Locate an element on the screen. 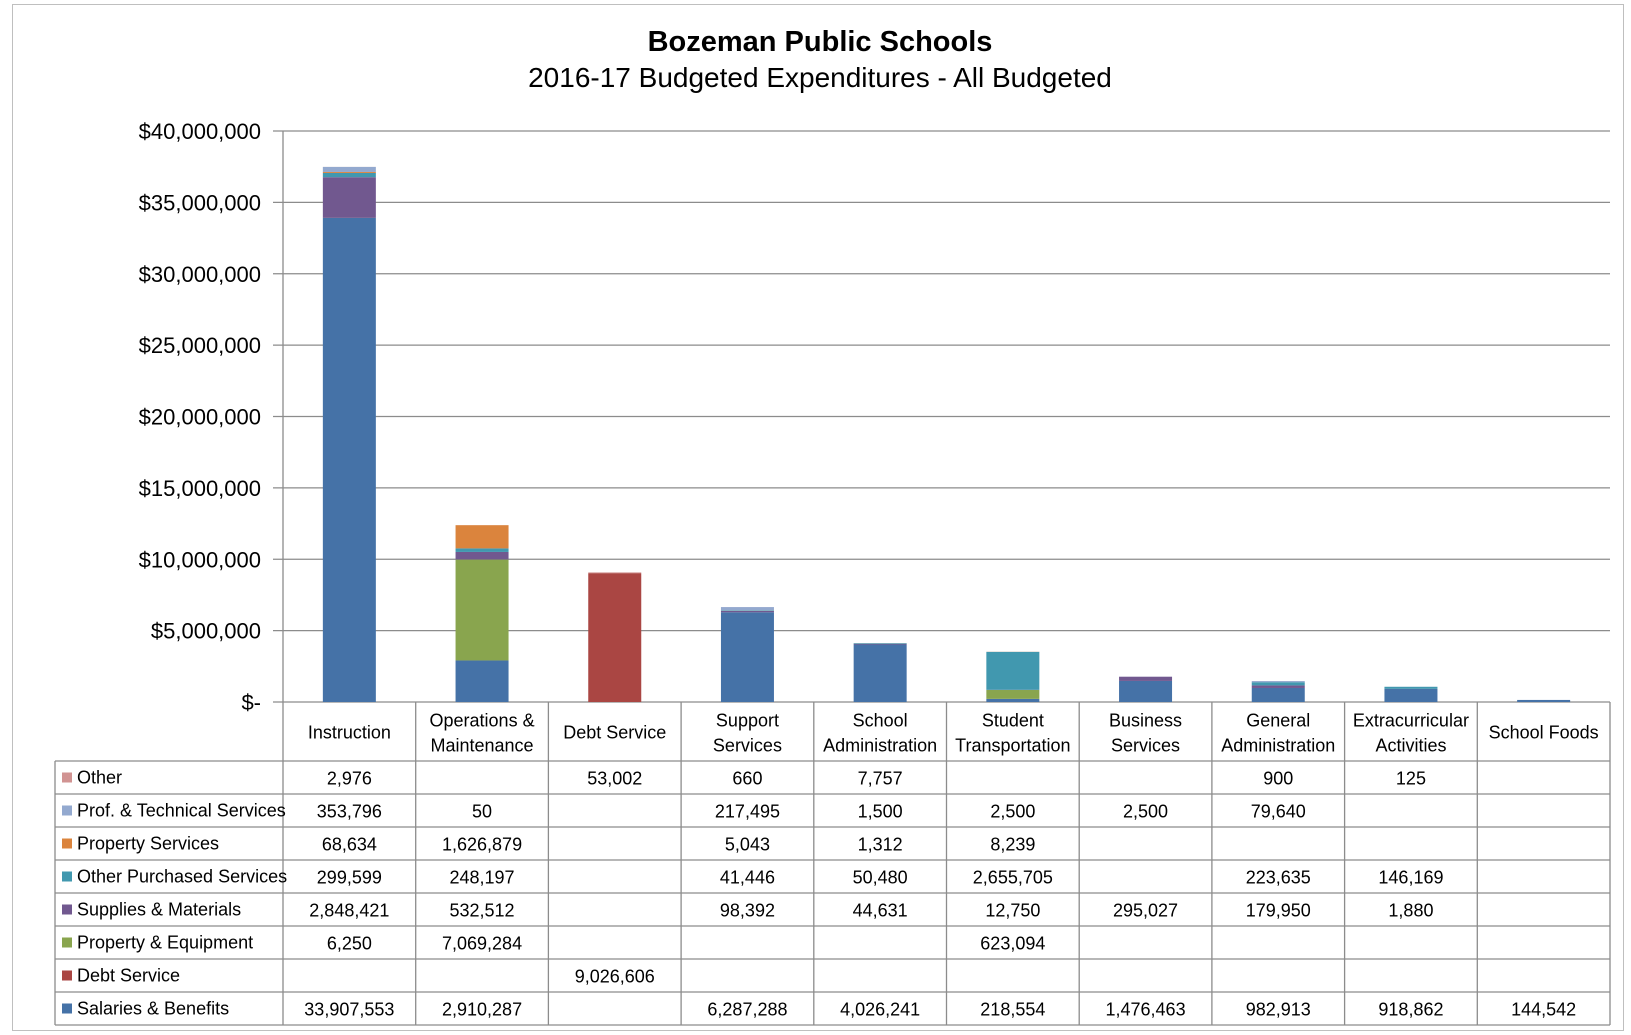  data-label: 223,635 is located at coordinates (1278, 878).